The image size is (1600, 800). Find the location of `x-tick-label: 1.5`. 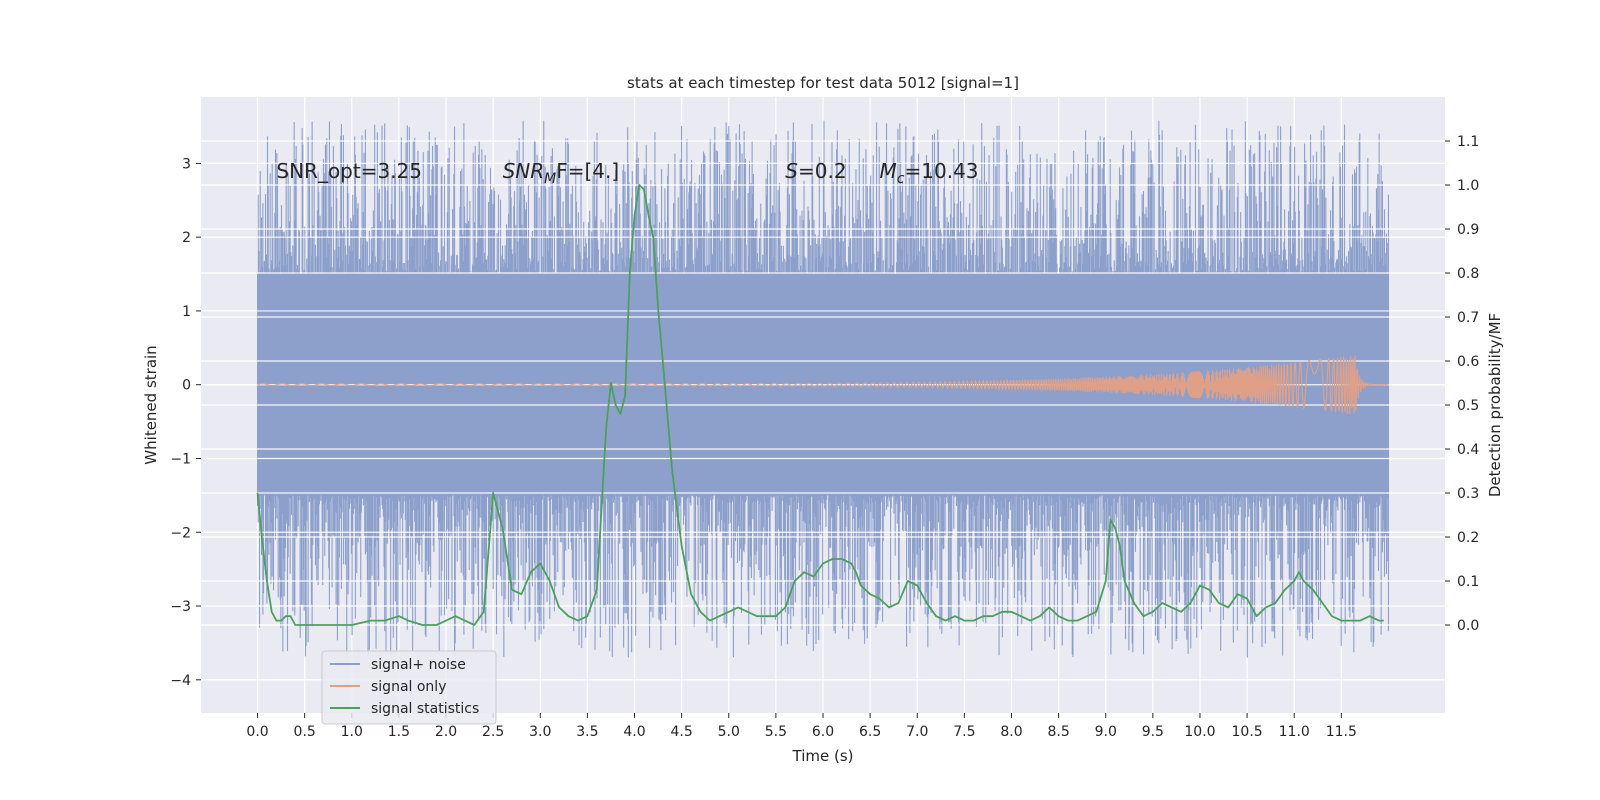

x-tick-label: 1.5 is located at coordinates (399, 732).